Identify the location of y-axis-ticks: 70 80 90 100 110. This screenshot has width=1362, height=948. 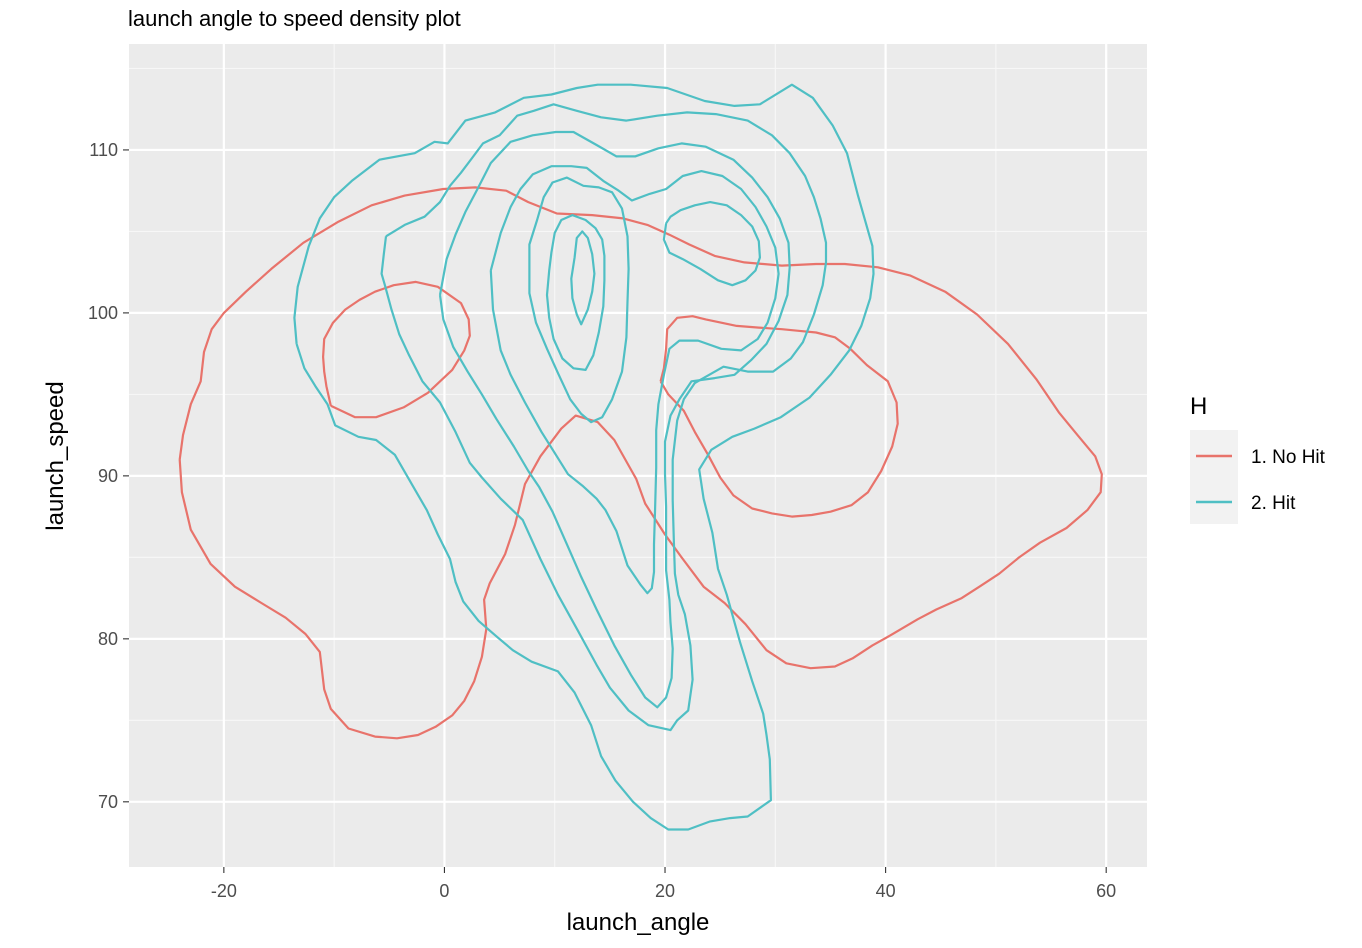
(108, 476).